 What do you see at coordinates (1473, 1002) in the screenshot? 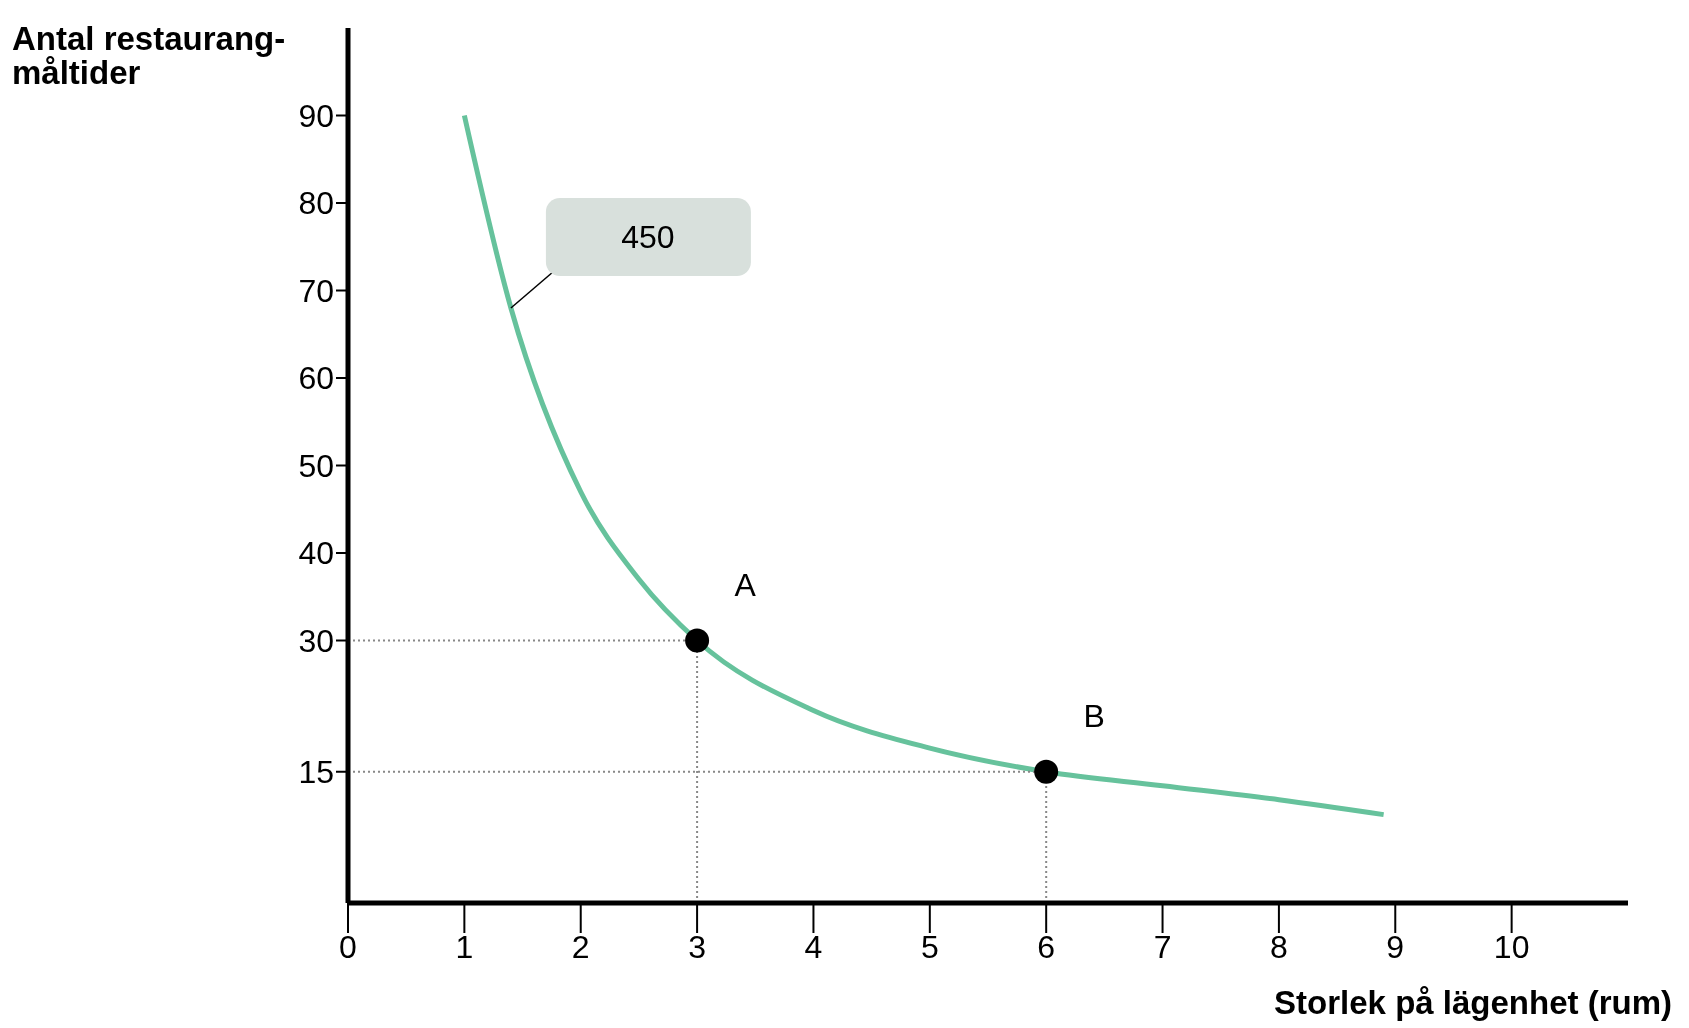
I see `x-axis-title: Storlek på lägenhet (rum)` at bounding box center [1473, 1002].